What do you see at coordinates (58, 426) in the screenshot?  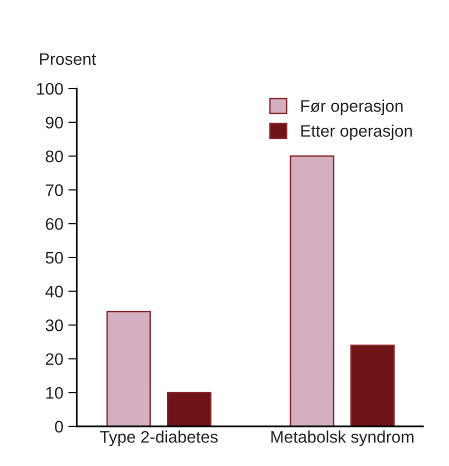 I see `y-tick-label: 0` at bounding box center [58, 426].